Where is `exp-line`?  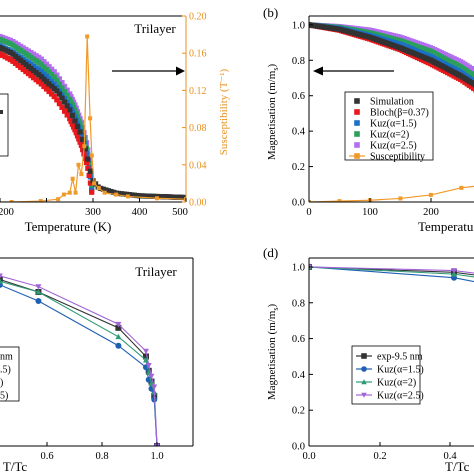
exp-line is located at coordinates (79, 362).